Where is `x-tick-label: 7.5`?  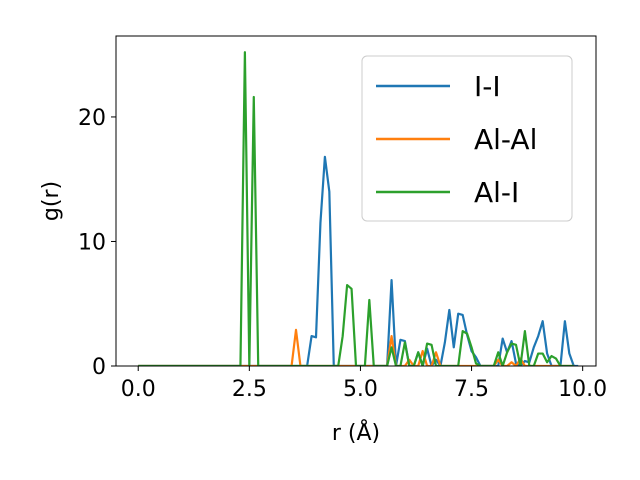
x-tick-label: 7.5 is located at coordinates (471, 389).